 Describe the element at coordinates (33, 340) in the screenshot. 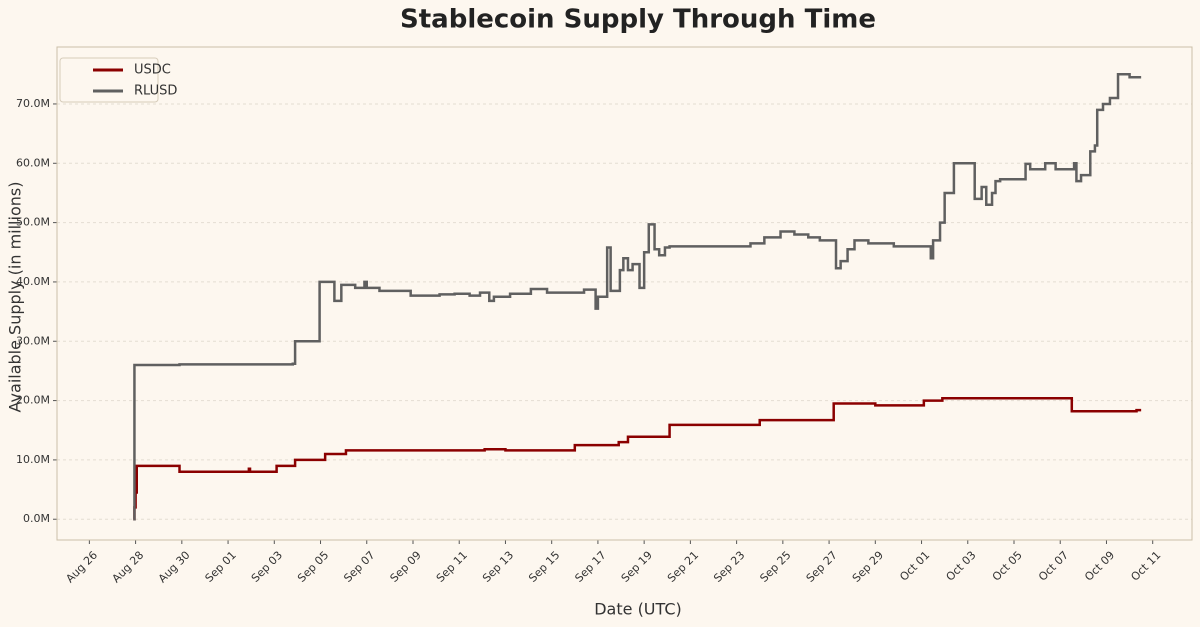

I see `y-tick-label: 30.0M` at that location.